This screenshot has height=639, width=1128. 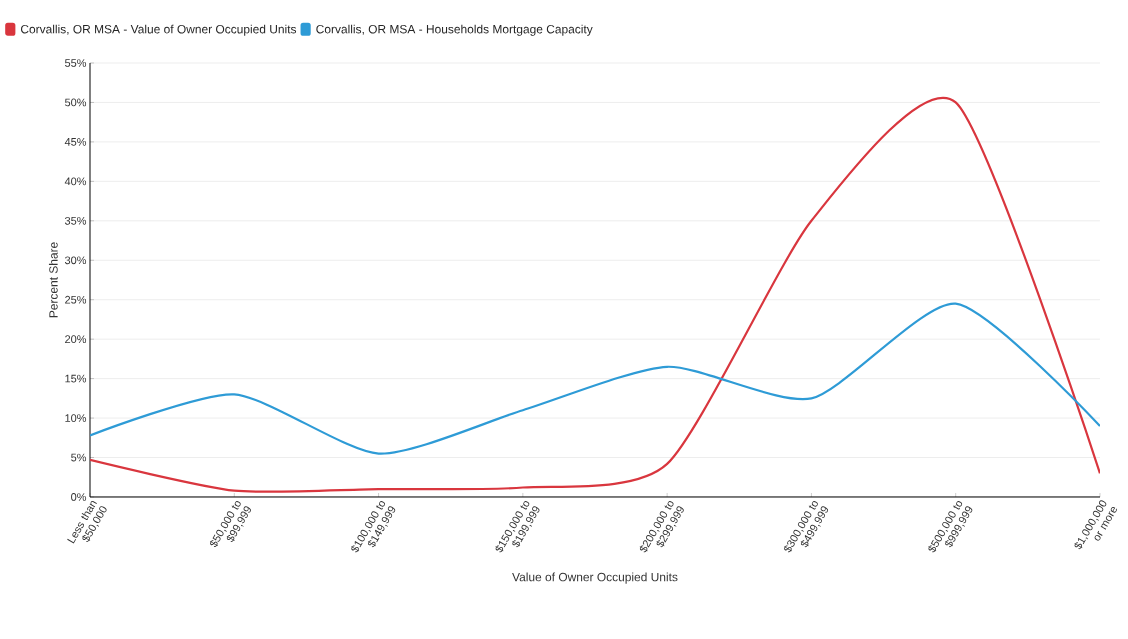 What do you see at coordinates (454, 30) in the screenshot?
I see `legend-label: Corvallis, OR MSA - Households Mortgage Capacity` at bounding box center [454, 30].